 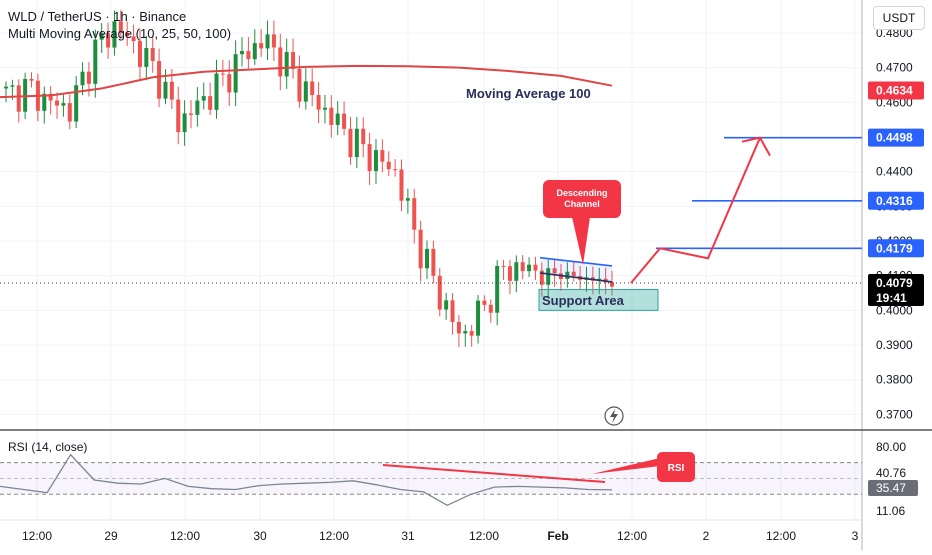 What do you see at coordinates (581, 193) in the screenshot?
I see `channel-callout-line1: Descending` at bounding box center [581, 193].